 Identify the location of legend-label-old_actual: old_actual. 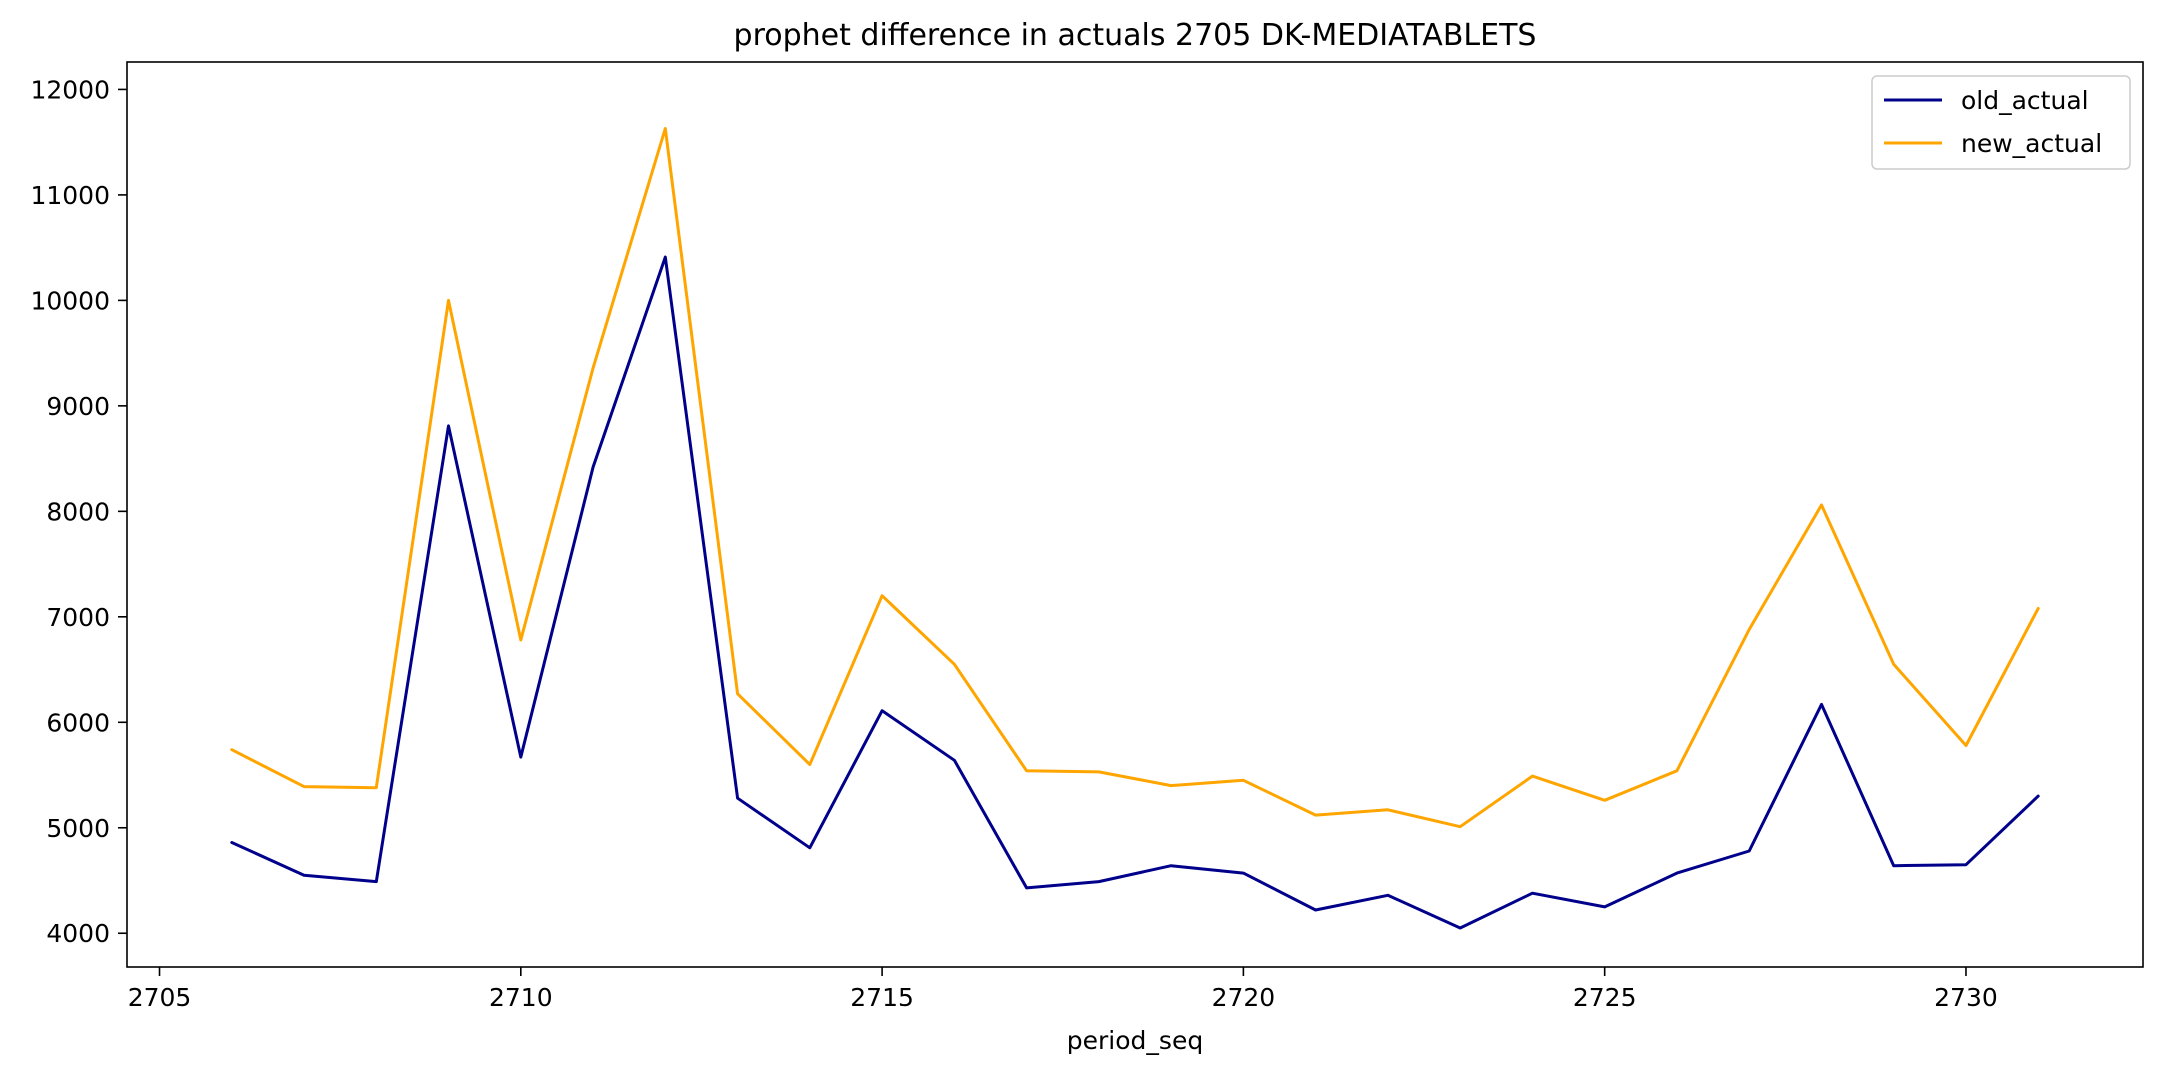
(2025, 100).